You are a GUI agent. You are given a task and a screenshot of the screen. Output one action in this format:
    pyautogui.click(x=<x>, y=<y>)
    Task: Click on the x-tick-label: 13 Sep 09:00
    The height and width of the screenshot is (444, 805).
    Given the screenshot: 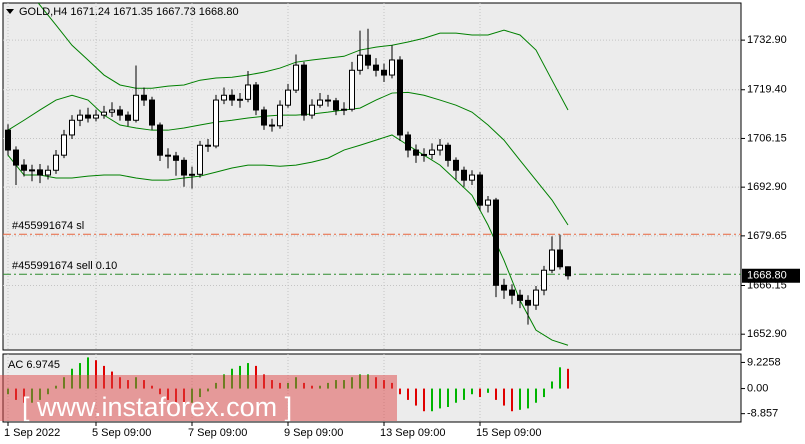 What is the action you would take?
    pyautogui.click(x=412, y=433)
    